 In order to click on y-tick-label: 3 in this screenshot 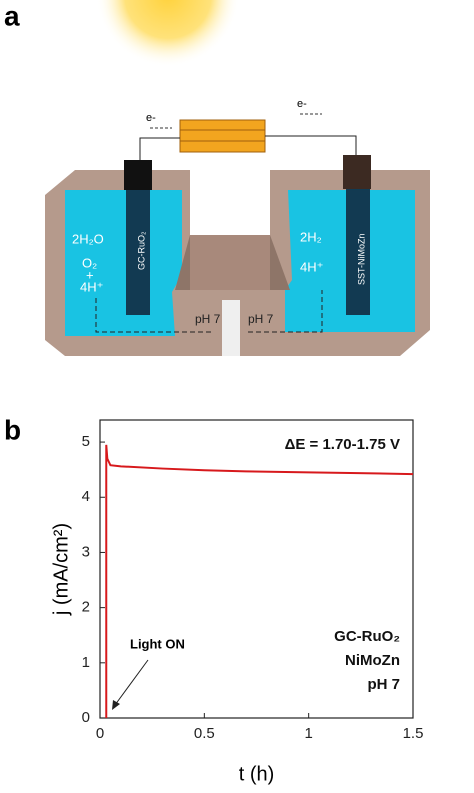, I will do `click(86, 551)`.